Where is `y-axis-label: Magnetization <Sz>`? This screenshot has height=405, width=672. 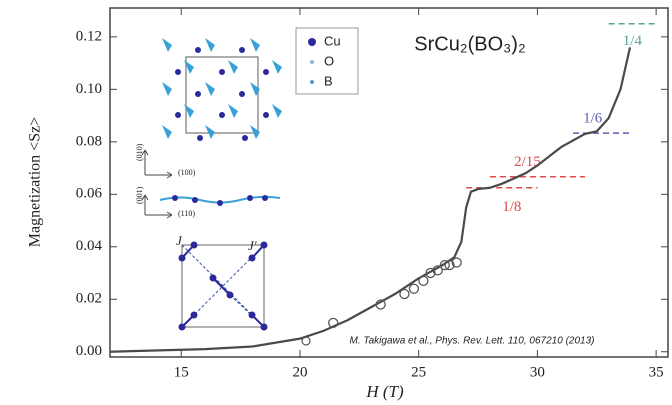 y-axis-label: Magnetization <Sz> is located at coordinates (35, 182).